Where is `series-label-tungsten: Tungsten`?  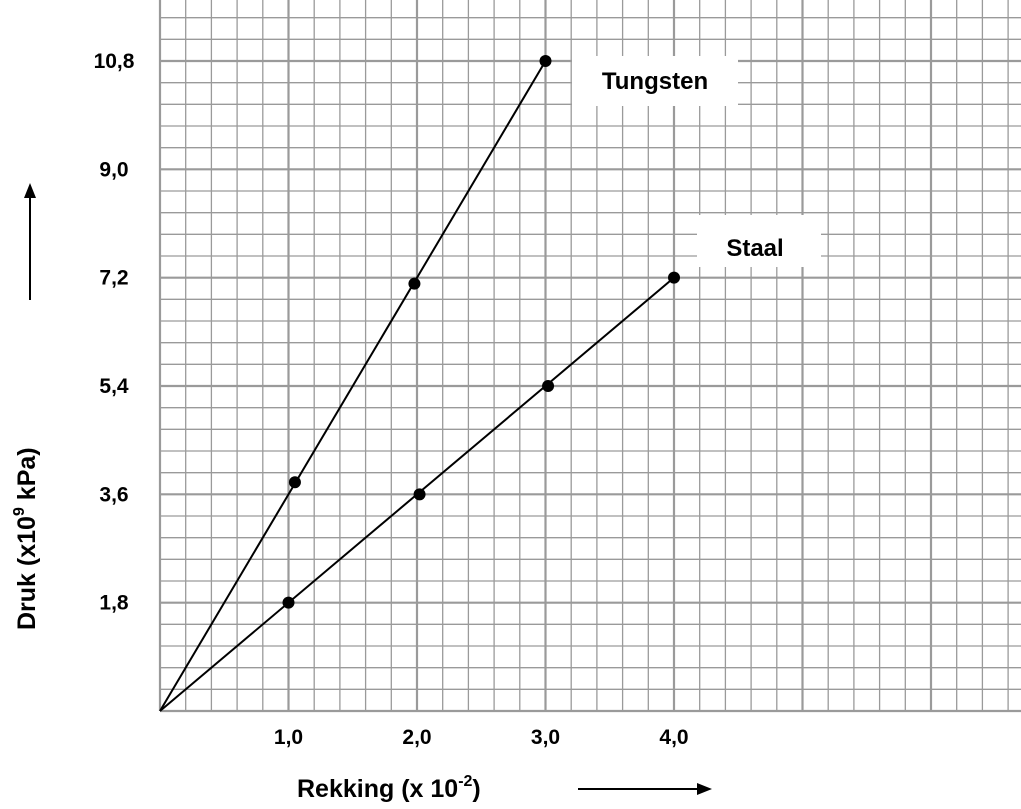 series-label-tungsten: Tungsten is located at coordinates (655, 81).